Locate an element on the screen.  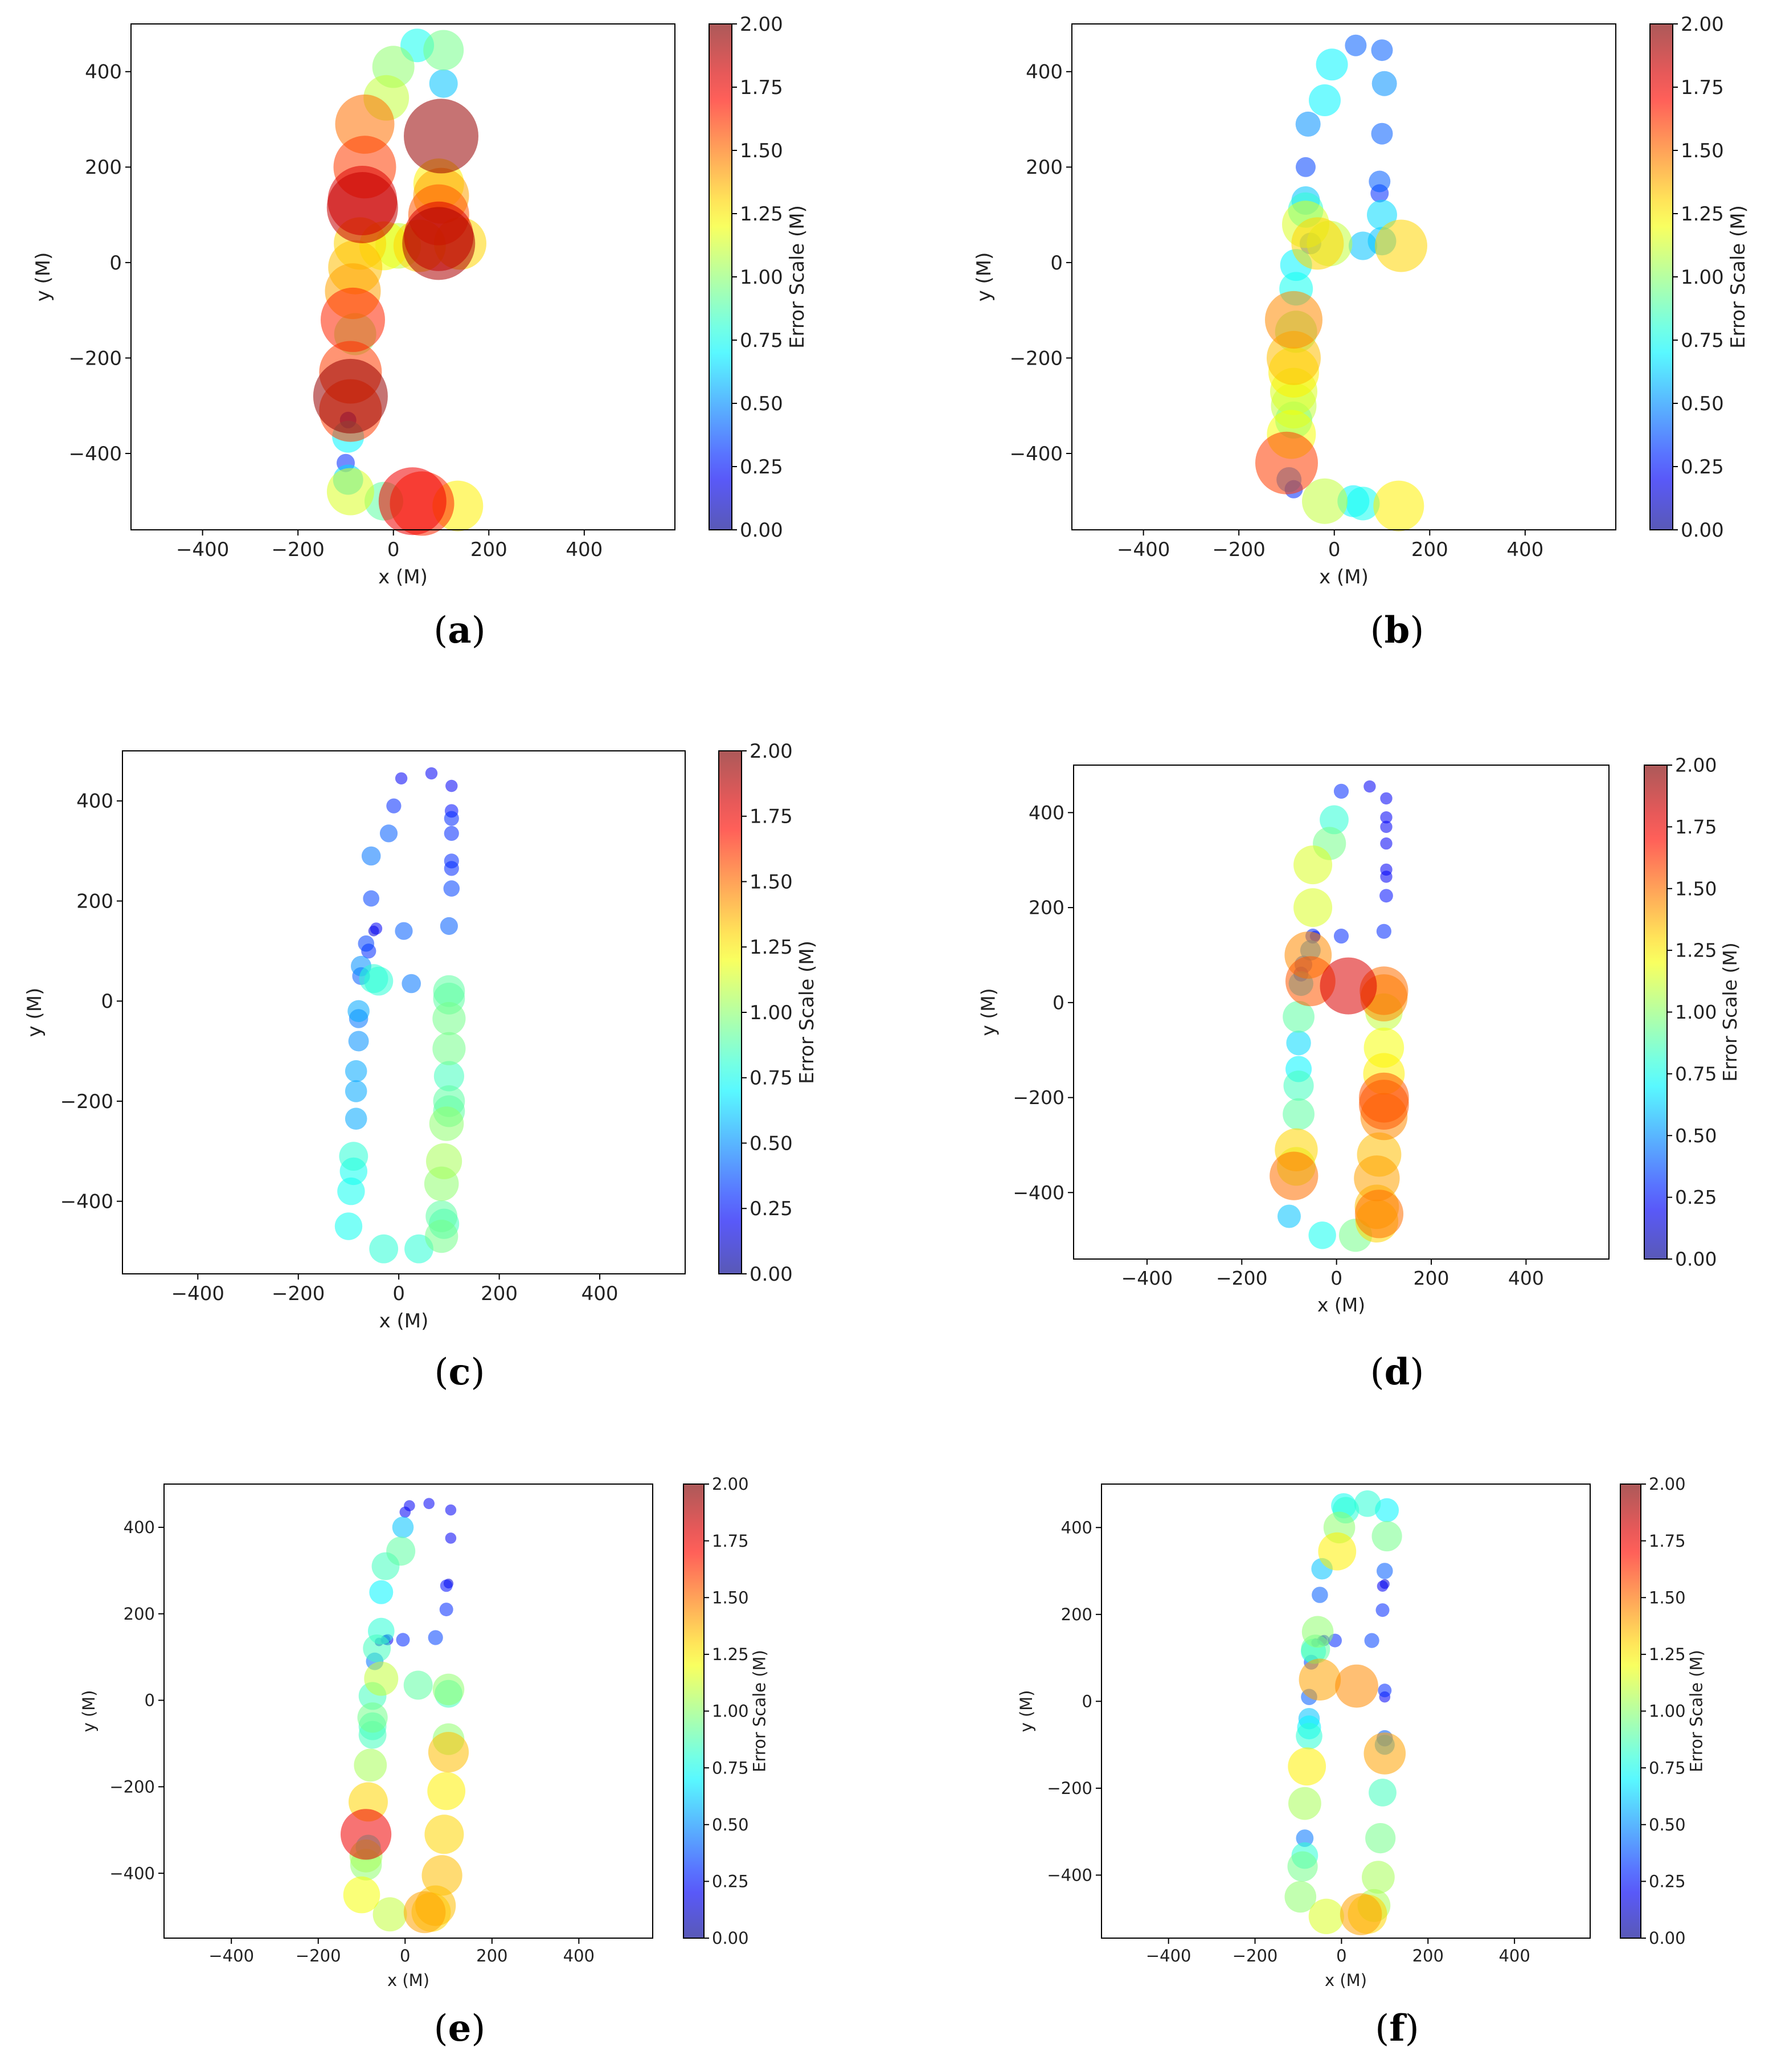
plot-area is located at coordinates (403, 1013).